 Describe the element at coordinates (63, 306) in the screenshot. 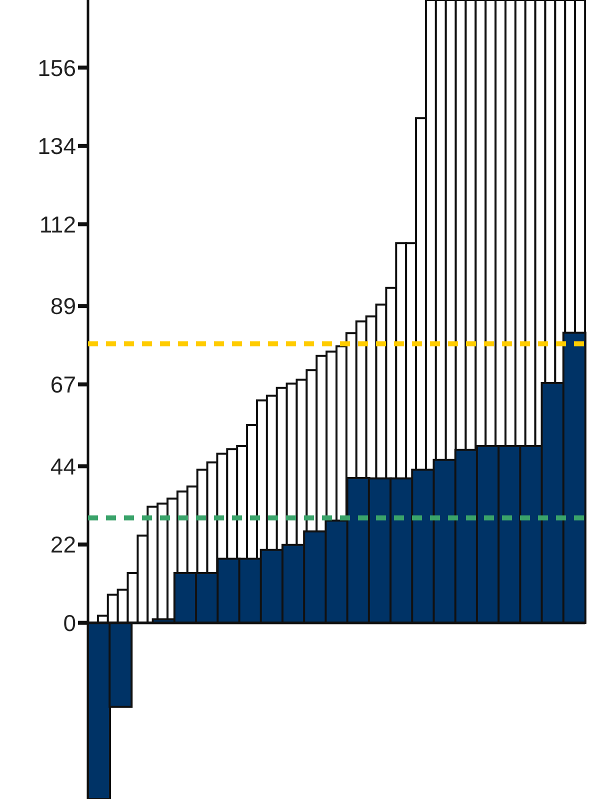

I see `y-tick-label: 89` at that location.